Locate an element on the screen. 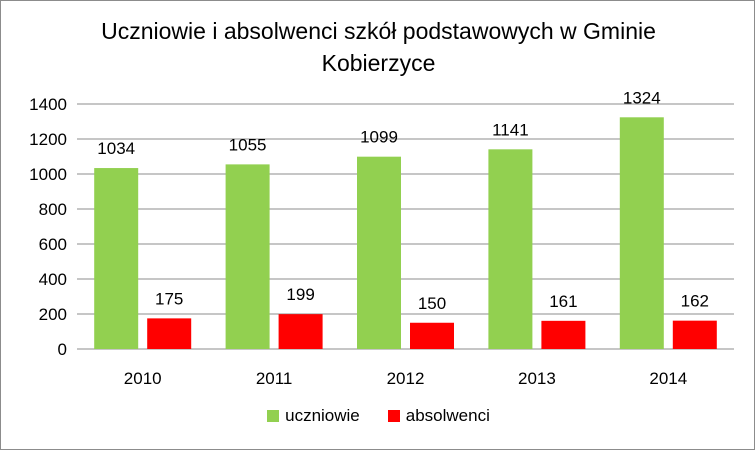  data-label-uczniowie: 1141 is located at coordinates (510, 129).